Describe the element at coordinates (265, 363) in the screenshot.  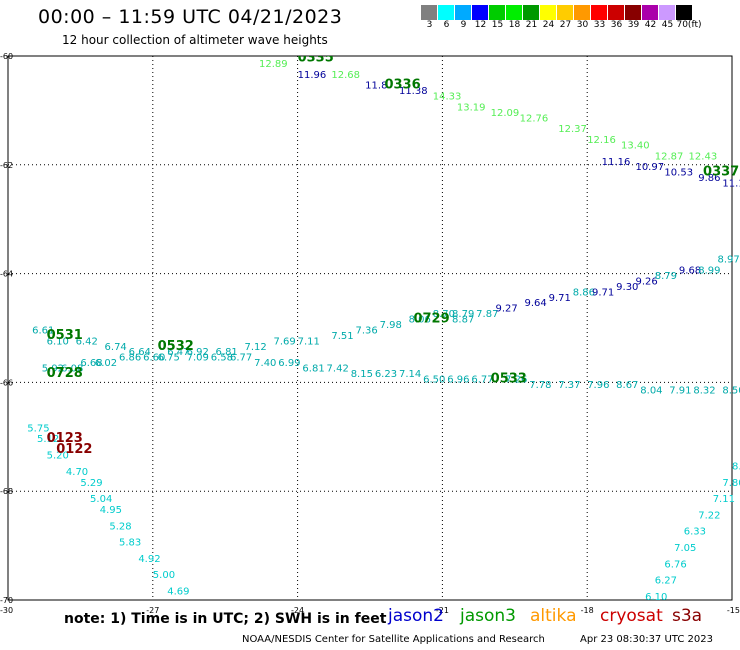
I see `swh-value-label: 7.40` at that location.